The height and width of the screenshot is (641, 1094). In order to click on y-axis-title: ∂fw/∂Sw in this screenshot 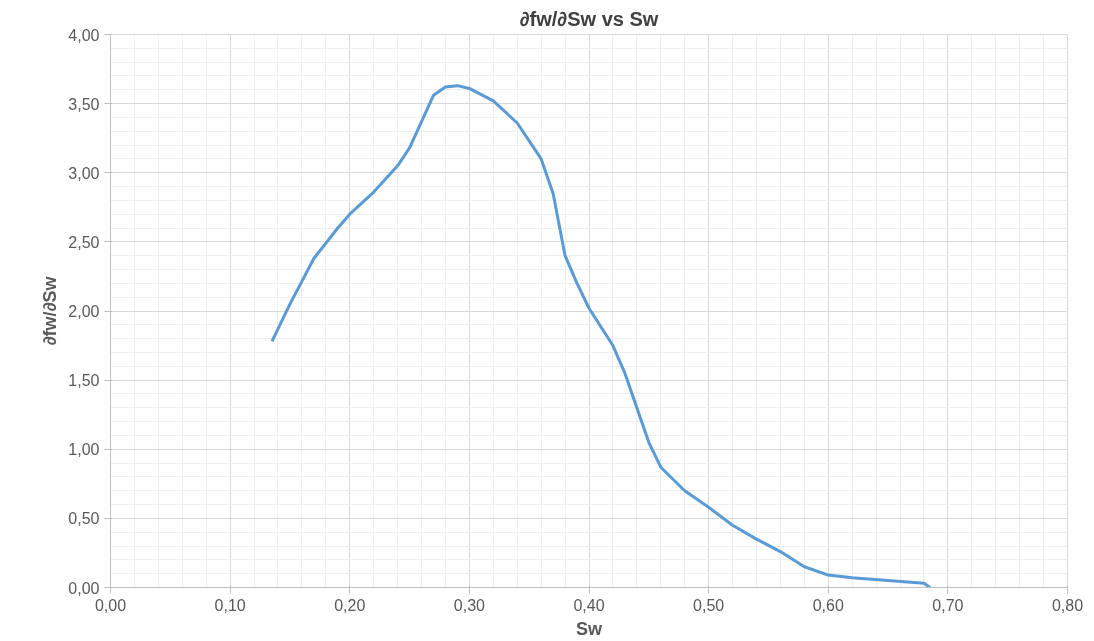, I will do `click(50, 310)`.